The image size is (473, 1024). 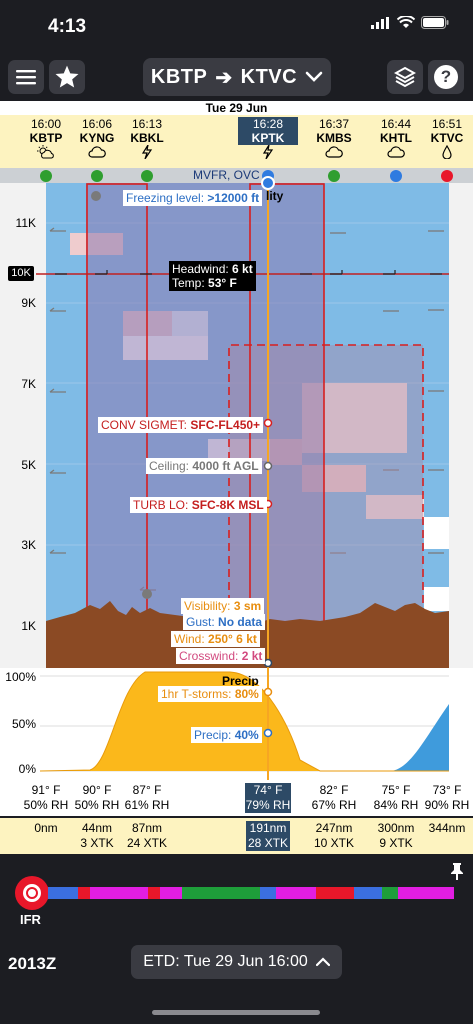 What do you see at coordinates (334, 124) in the screenshot?
I see `waypoint-time: 16:37` at bounding box center [334, 124].